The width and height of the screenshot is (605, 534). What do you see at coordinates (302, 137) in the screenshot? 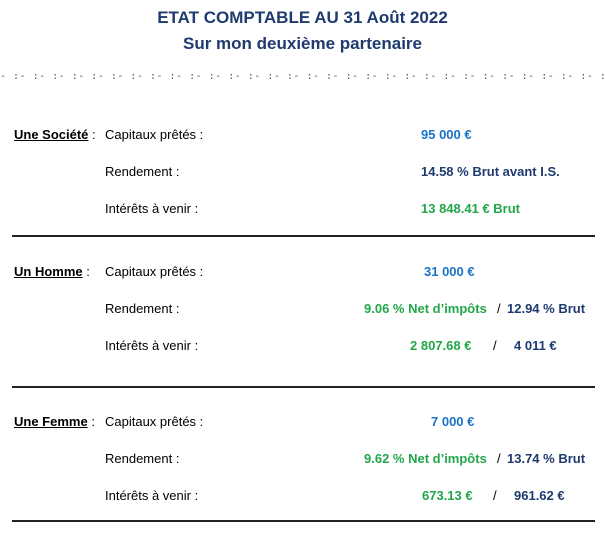
I see `capitaux-row: Une Société : Capitaux prêtés : 95 000 €` at bounding box center [302, 137].